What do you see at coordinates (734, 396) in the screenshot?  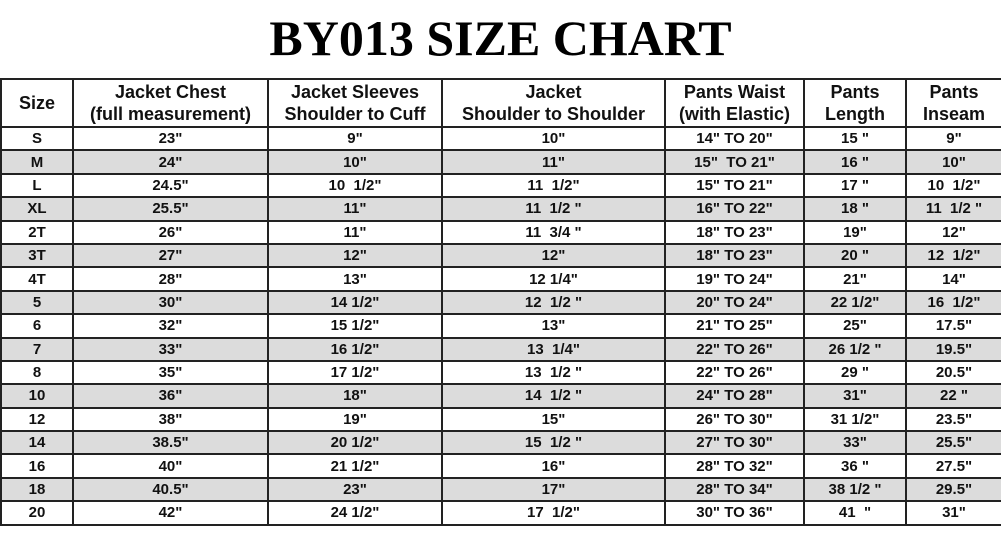 I see `cell-pants-waist: 24" TO 28"` at bounding box center [734, 396].